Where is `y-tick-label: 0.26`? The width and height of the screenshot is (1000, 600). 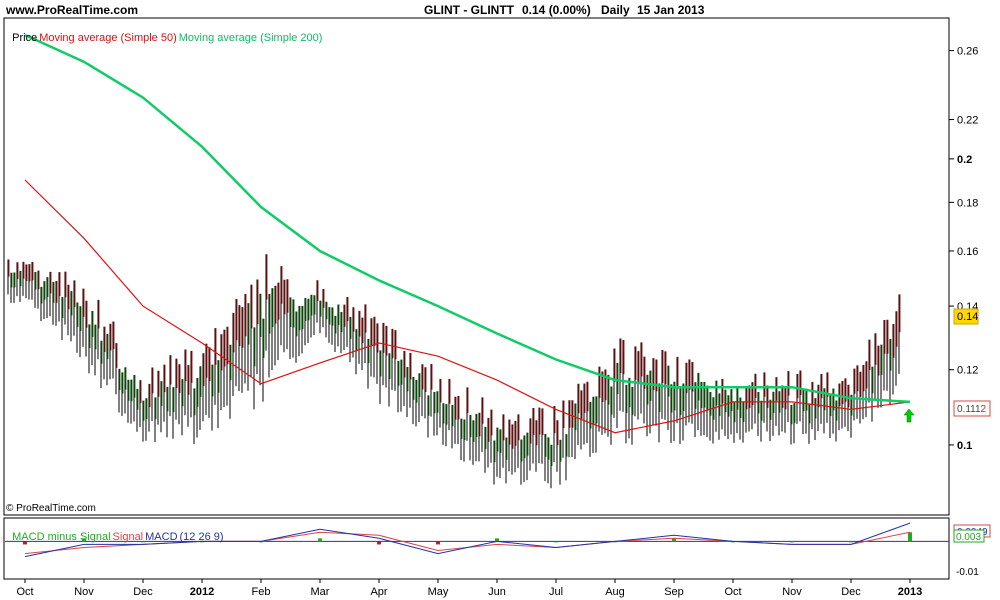
y-tick-label: 0.26 is located at coordinates (967, 52).